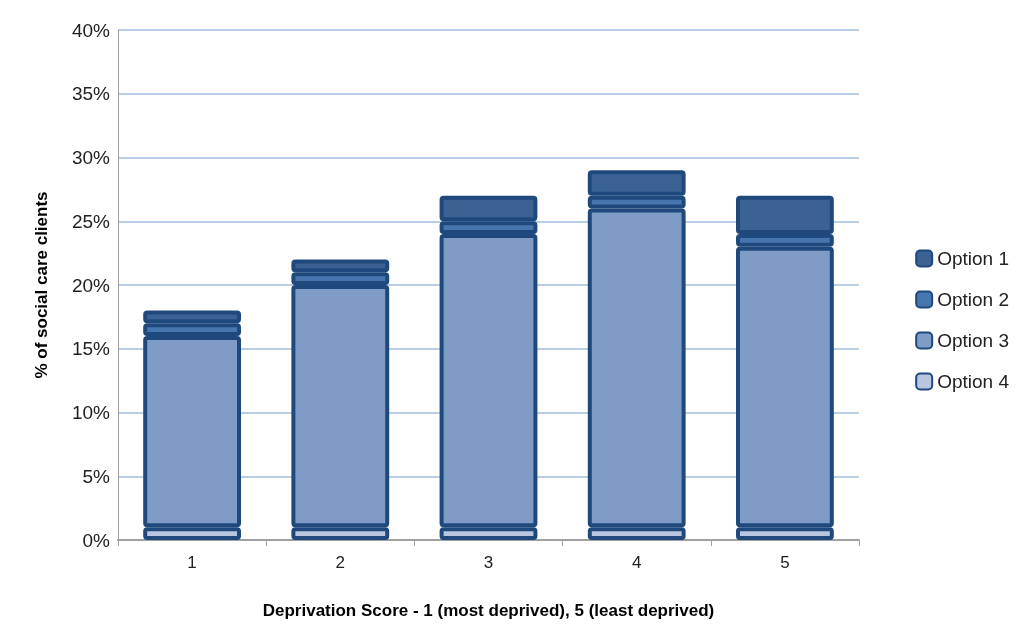  What do you see at coordinates (488, 610) in the screenshot?
I see `x-axis-title: Deprivation Score - 1 (most deprived), 5 (least deprived)` at bounding box center [488, 610].